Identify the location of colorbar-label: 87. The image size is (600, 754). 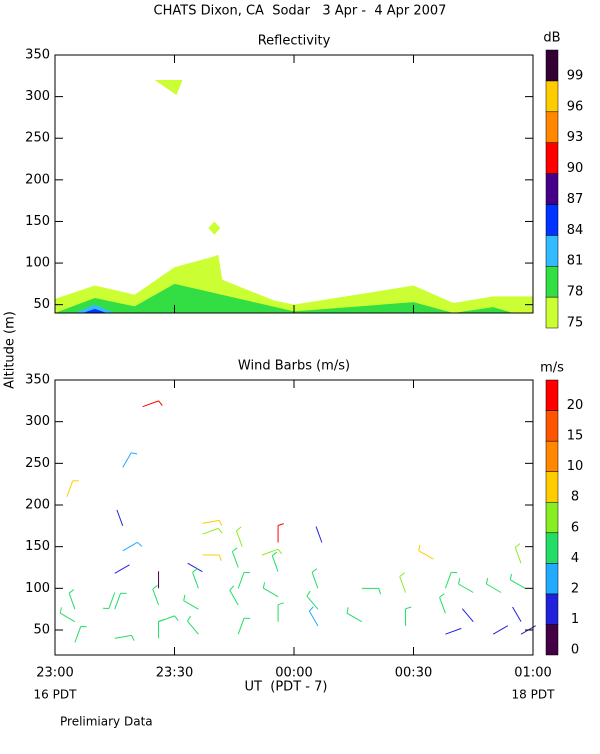
(575, 199).